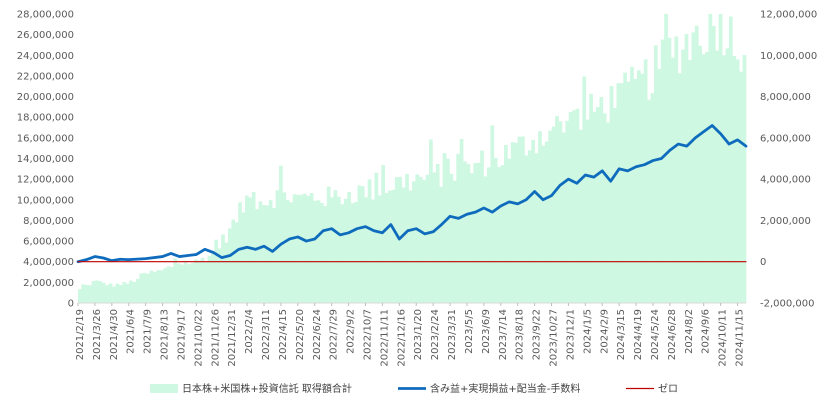 The image size is (826, 413). What do you see at coordinates (452, 334) in the screenshot?
I see `x-tick-label: 2023/3/31` at bounding box center [452, 334].